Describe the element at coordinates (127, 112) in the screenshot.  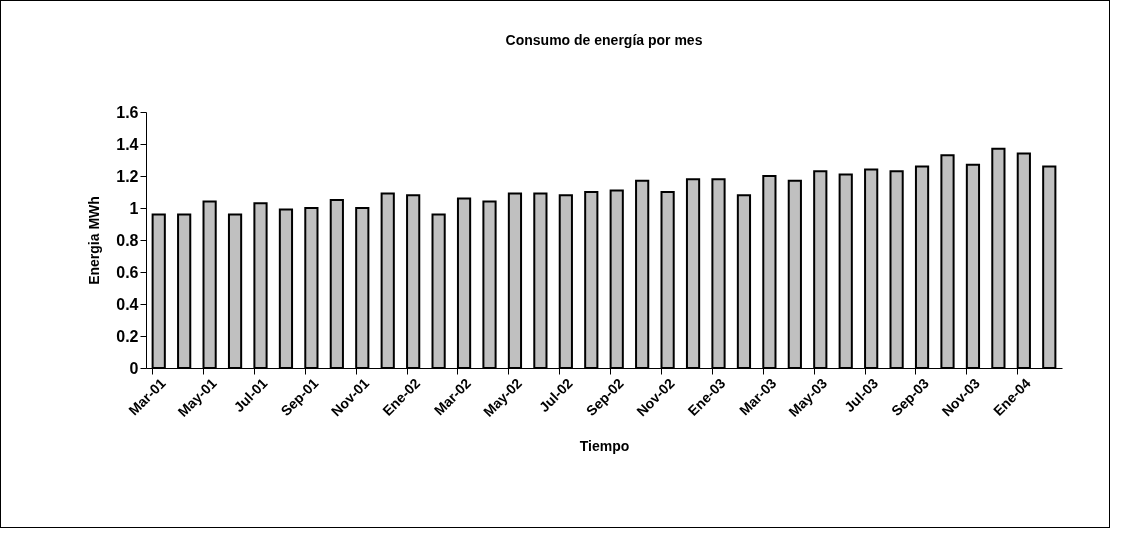
I see `y-tick-label: 1.6` at that location.